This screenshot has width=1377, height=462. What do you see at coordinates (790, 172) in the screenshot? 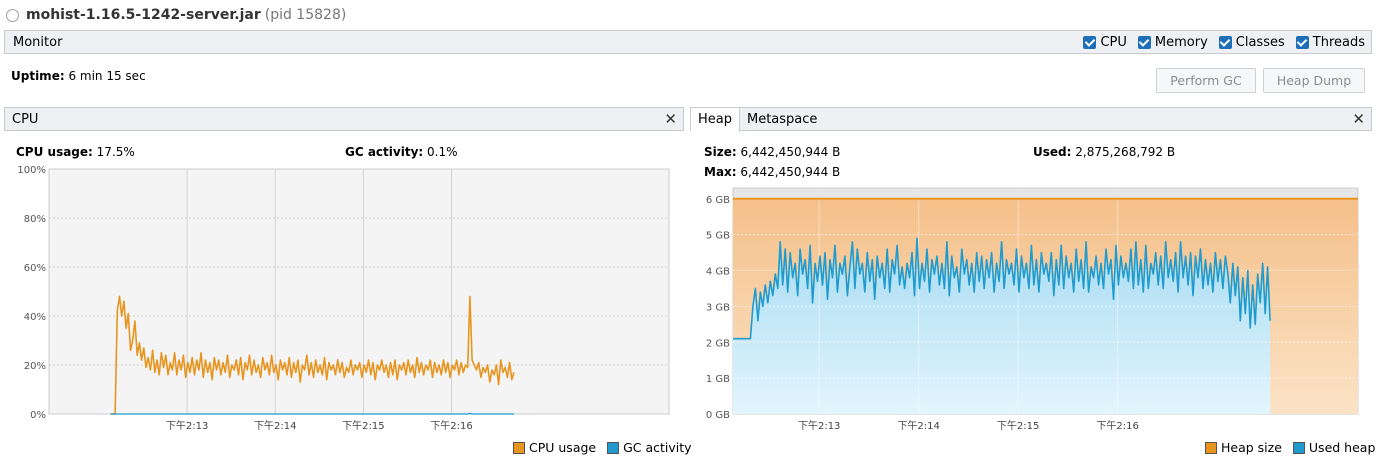
I see `heap-max-value: 6,442,450,944 B` at bounding box center [790, 172].